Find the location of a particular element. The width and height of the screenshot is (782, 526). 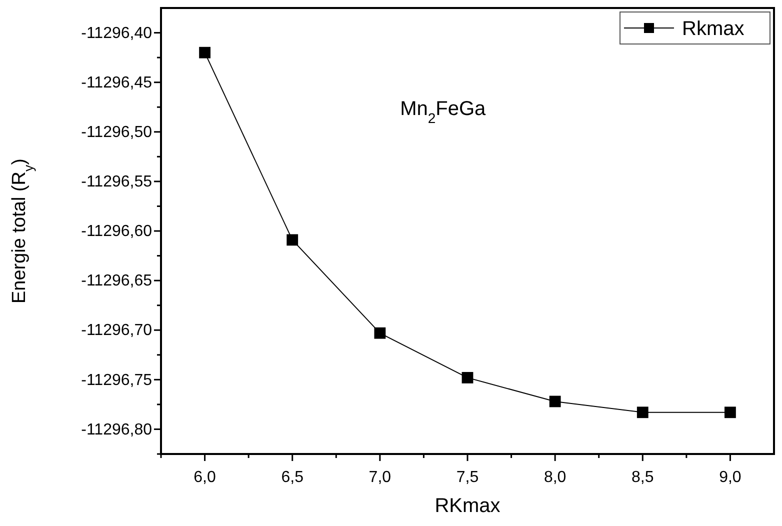

legend-label: Rkmax is located at coordinates (713, 29).